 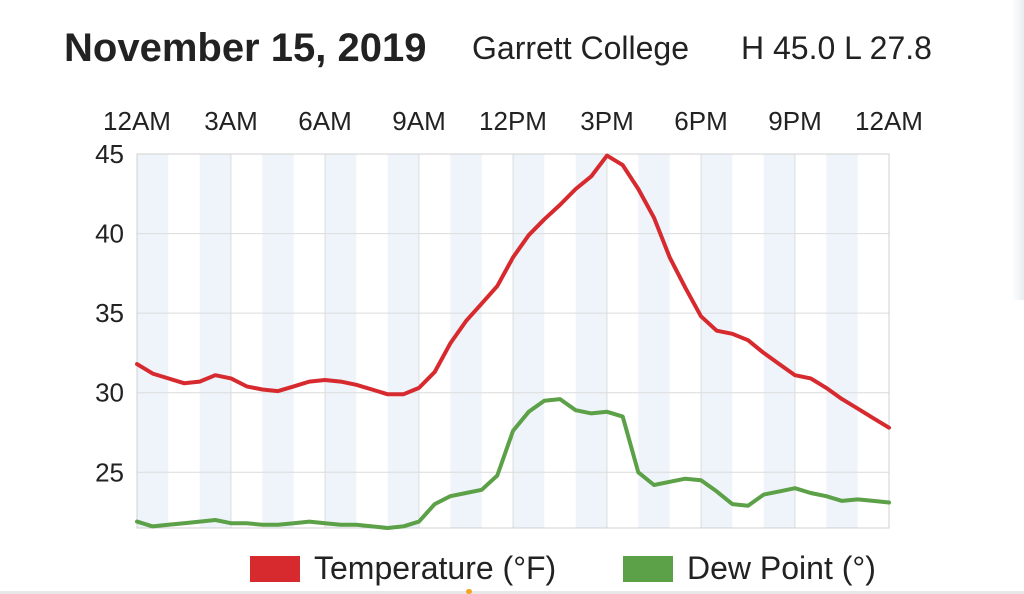 What do you see at coordinates (513, 121) in the screenshot?
I see `x-tick-label: 12PM` at bounding box center [513, 121].